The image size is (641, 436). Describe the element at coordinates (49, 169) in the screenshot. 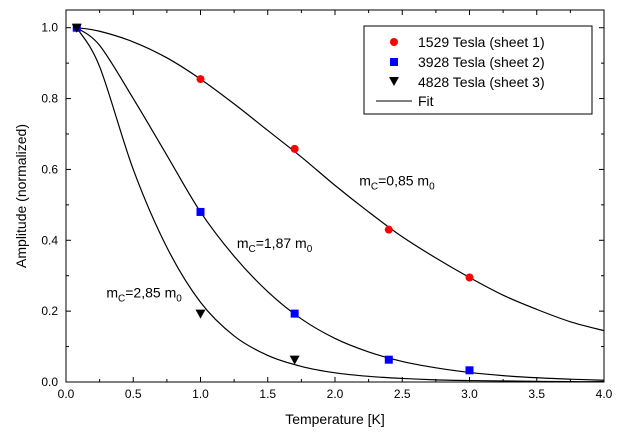

I see `y-tick-label: 0.6` at that location.